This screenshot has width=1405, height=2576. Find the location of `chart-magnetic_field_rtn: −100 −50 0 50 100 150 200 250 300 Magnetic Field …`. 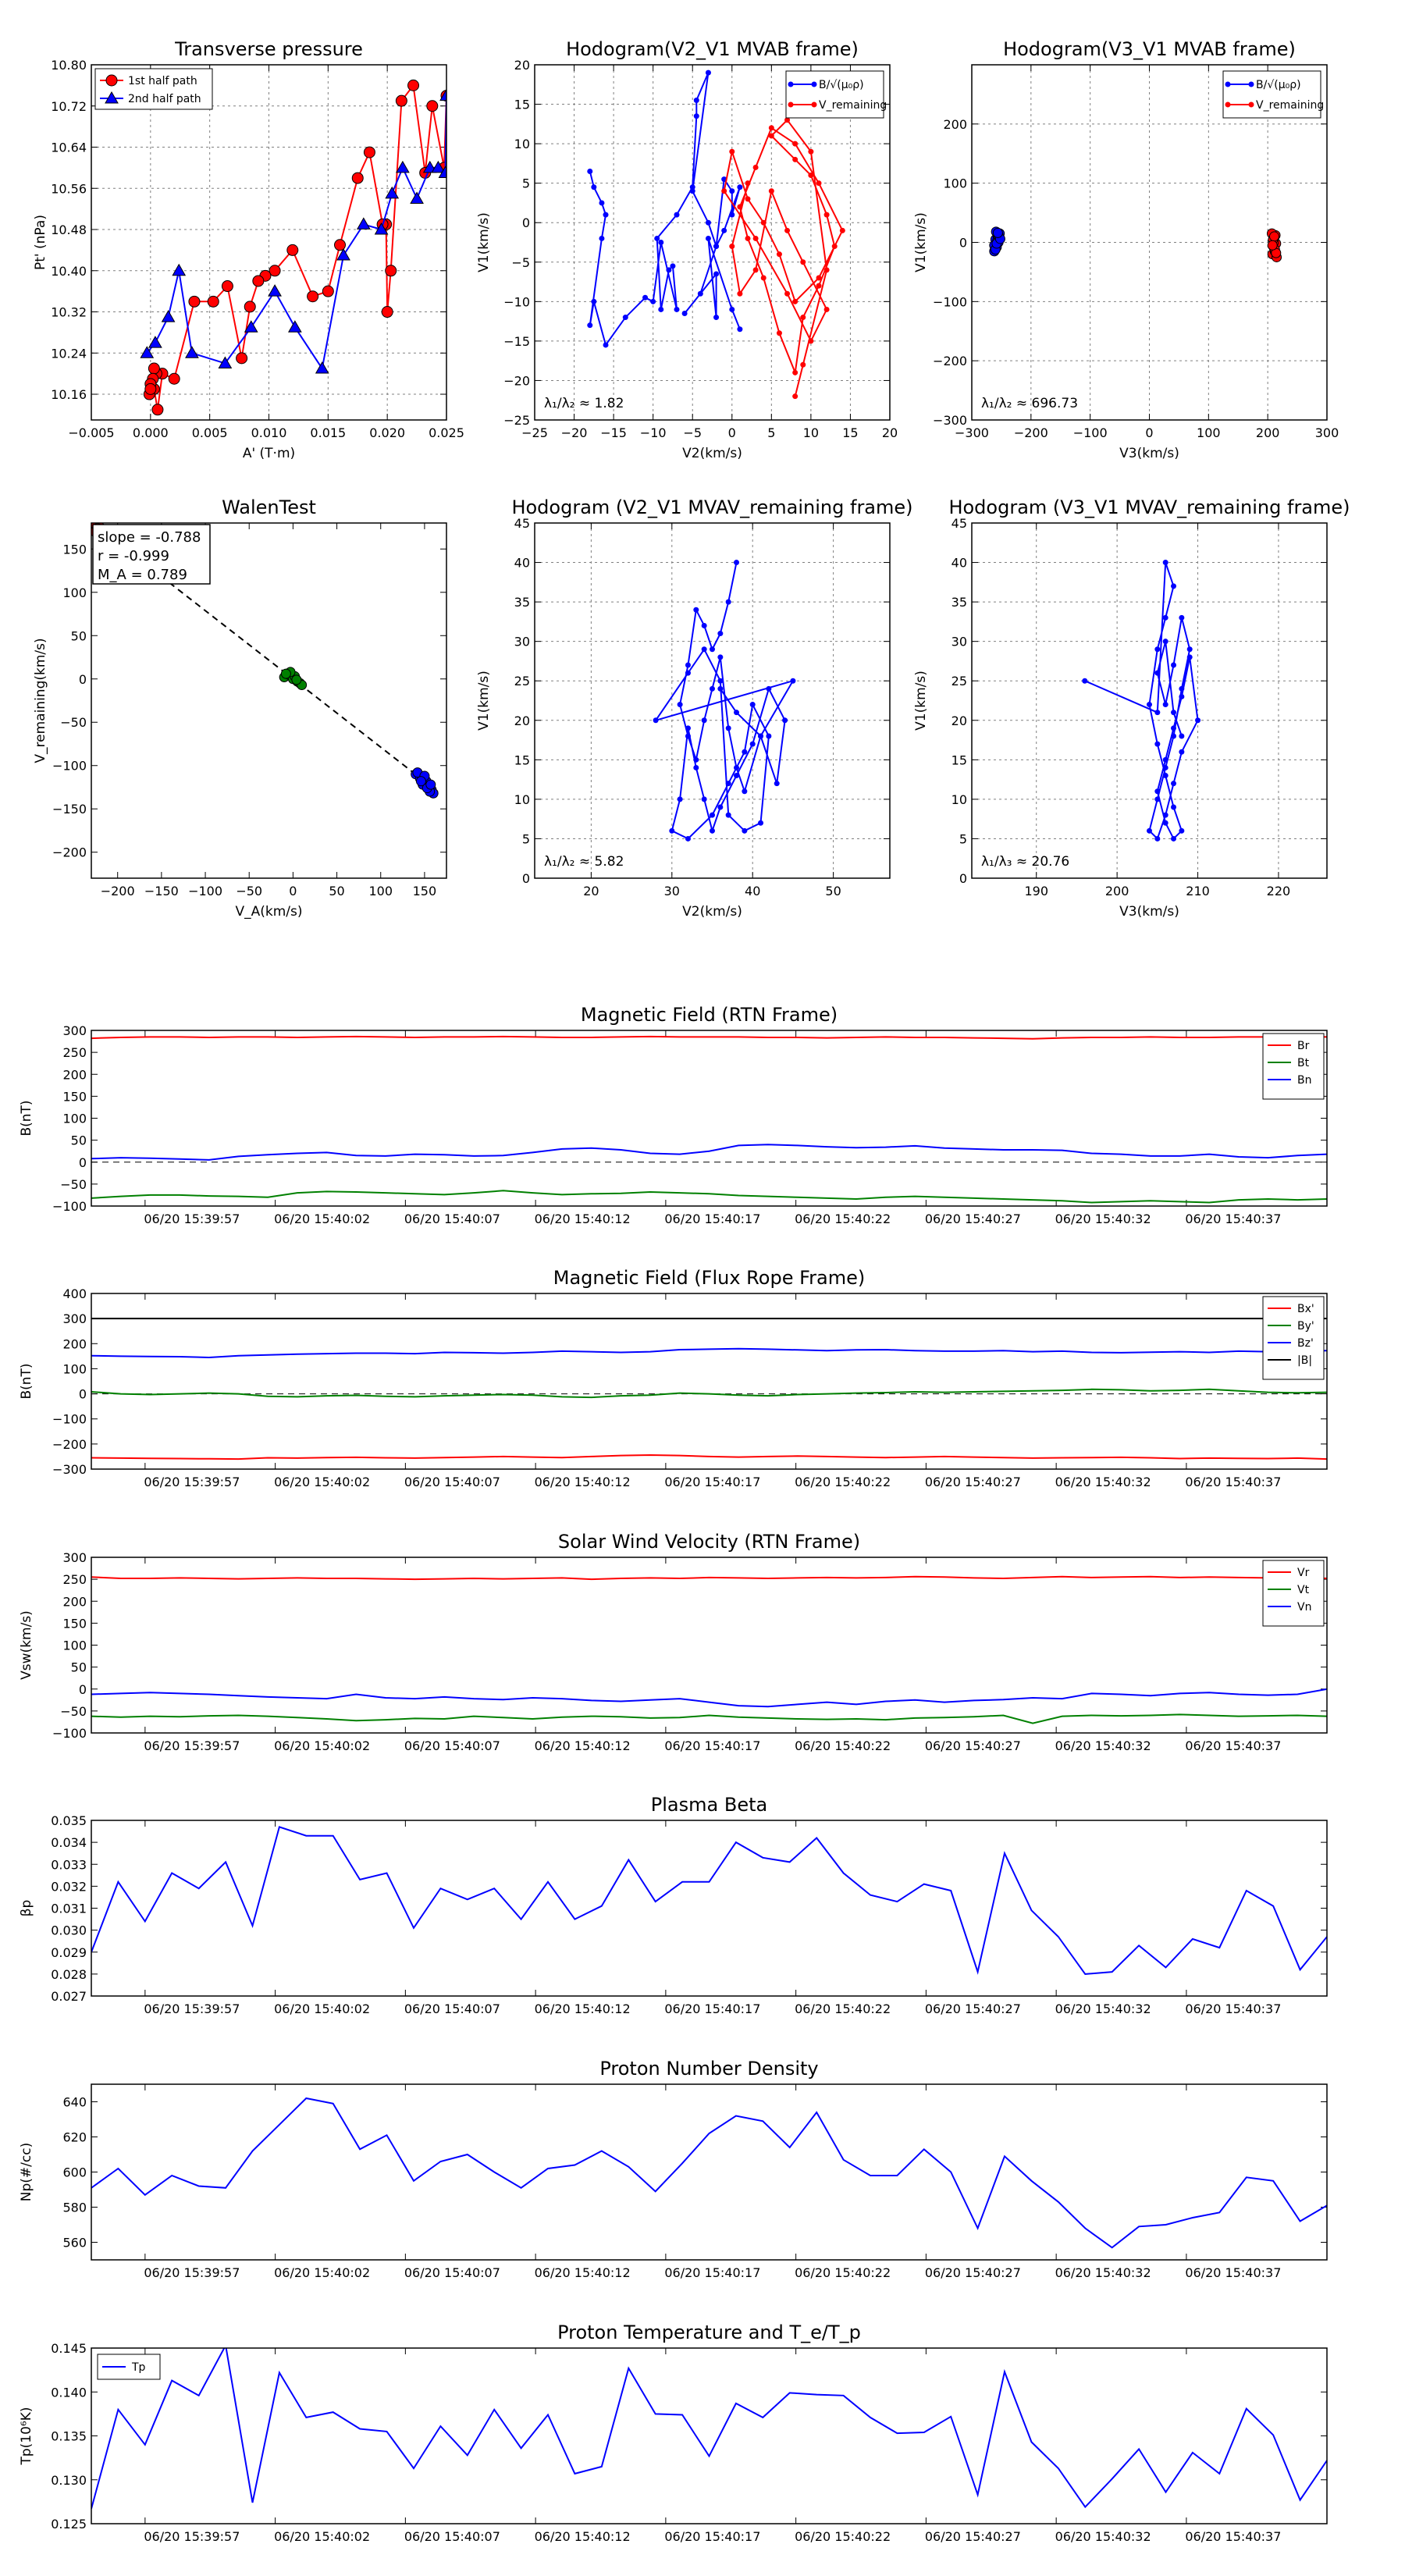

chart-magnetic_field_rtn: −100 −50 0 50 100 150 200 250 300 Magnetic Field … is located at coordinates (674, 1115).